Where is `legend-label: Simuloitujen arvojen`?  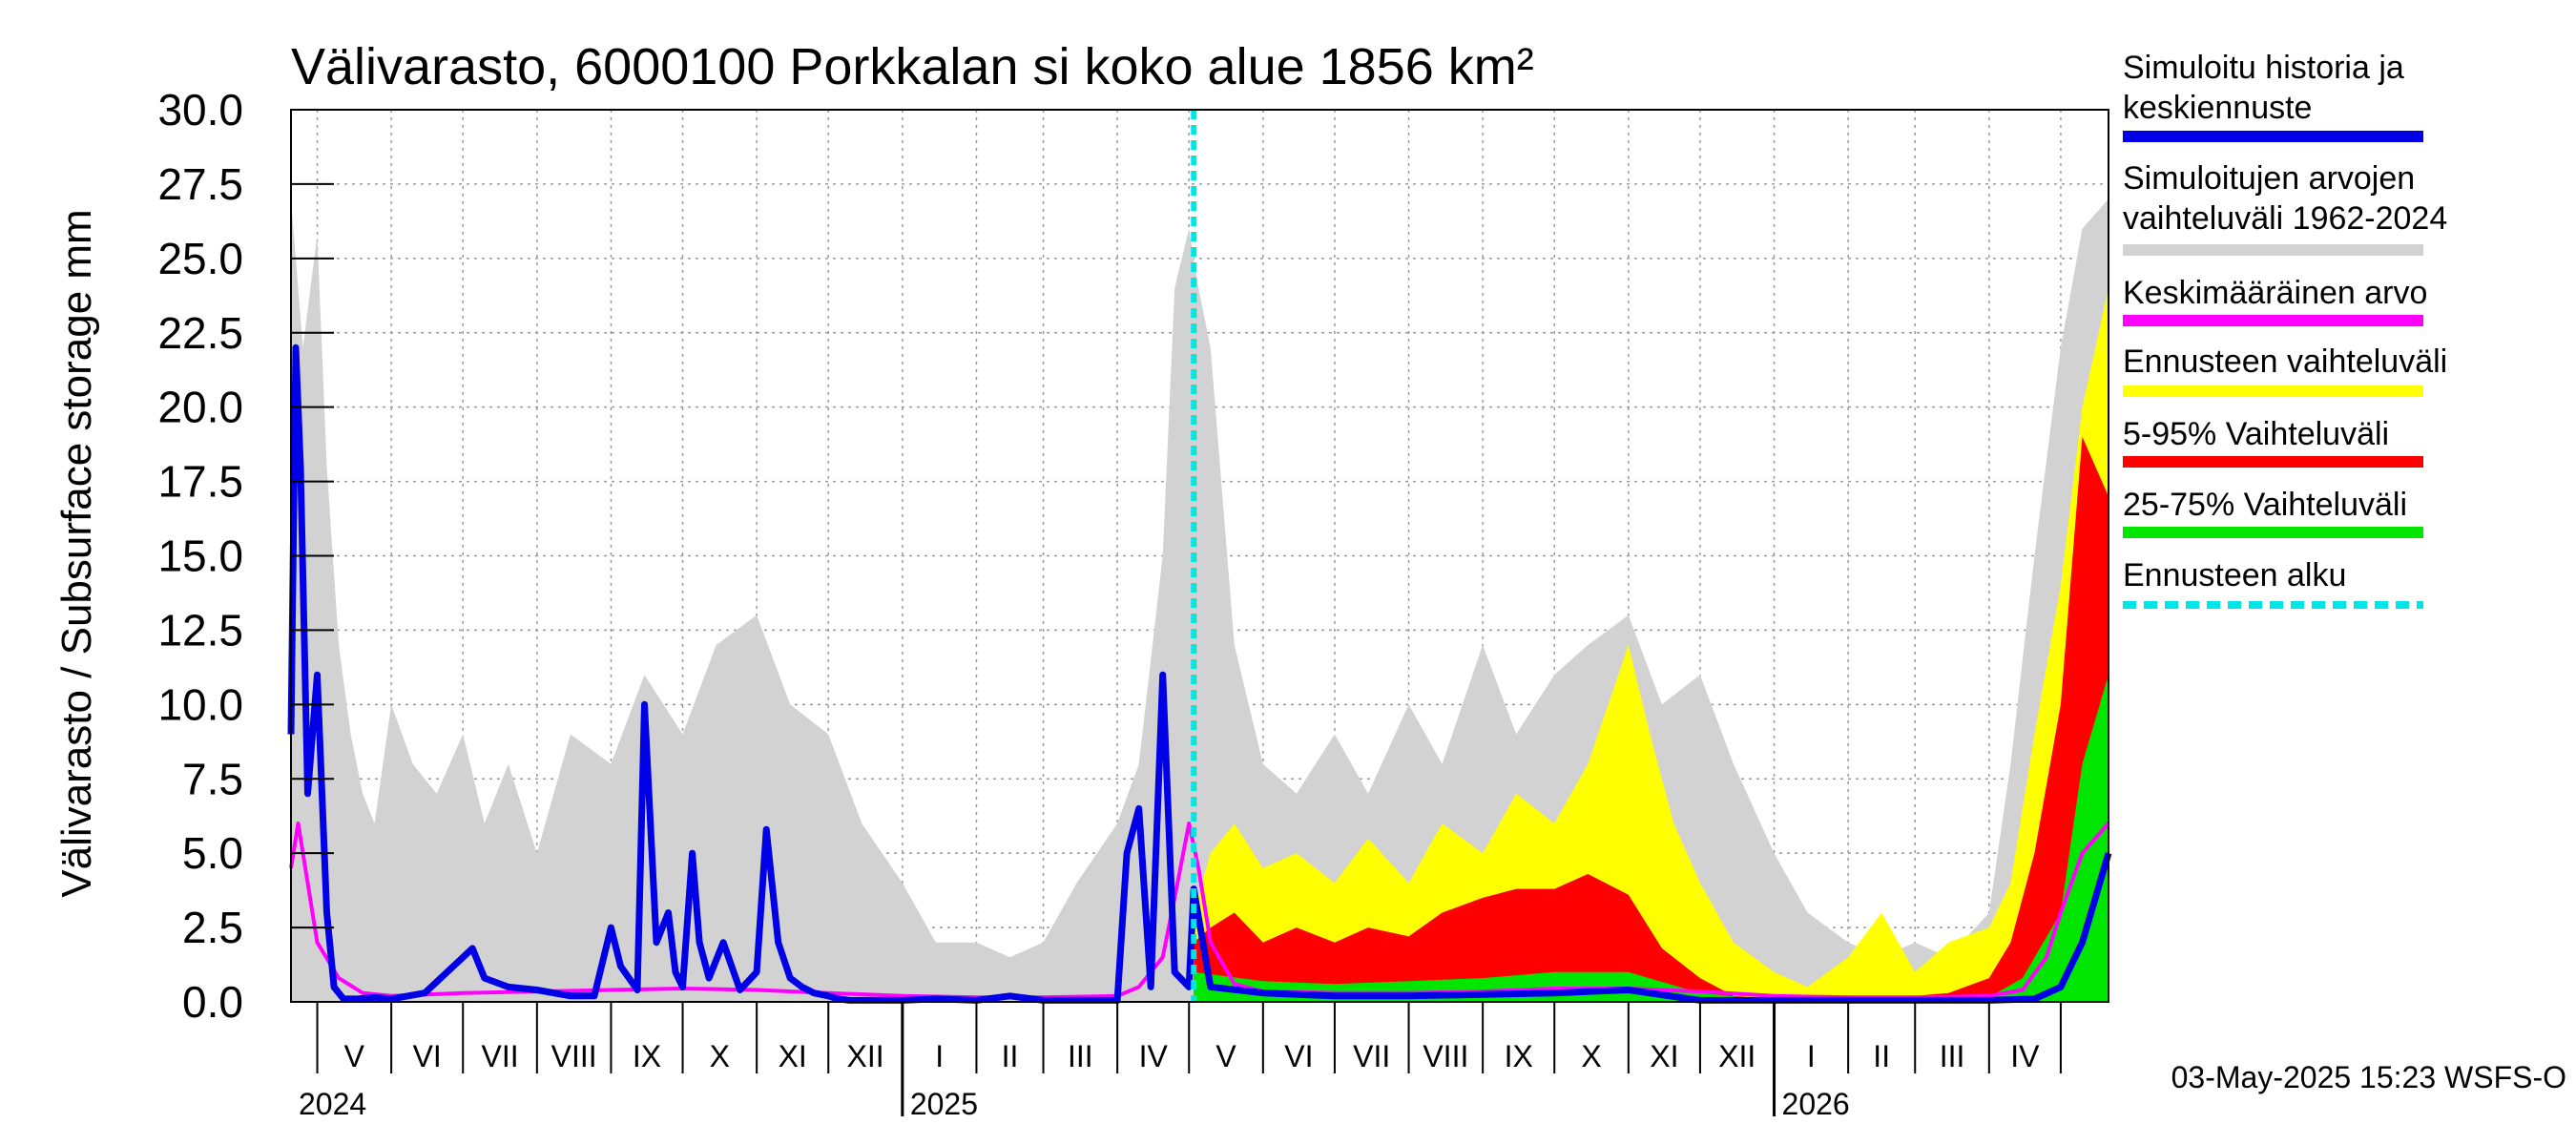 legend-label: Simuloitujen arvojen is located at coordinates (2269, 179).